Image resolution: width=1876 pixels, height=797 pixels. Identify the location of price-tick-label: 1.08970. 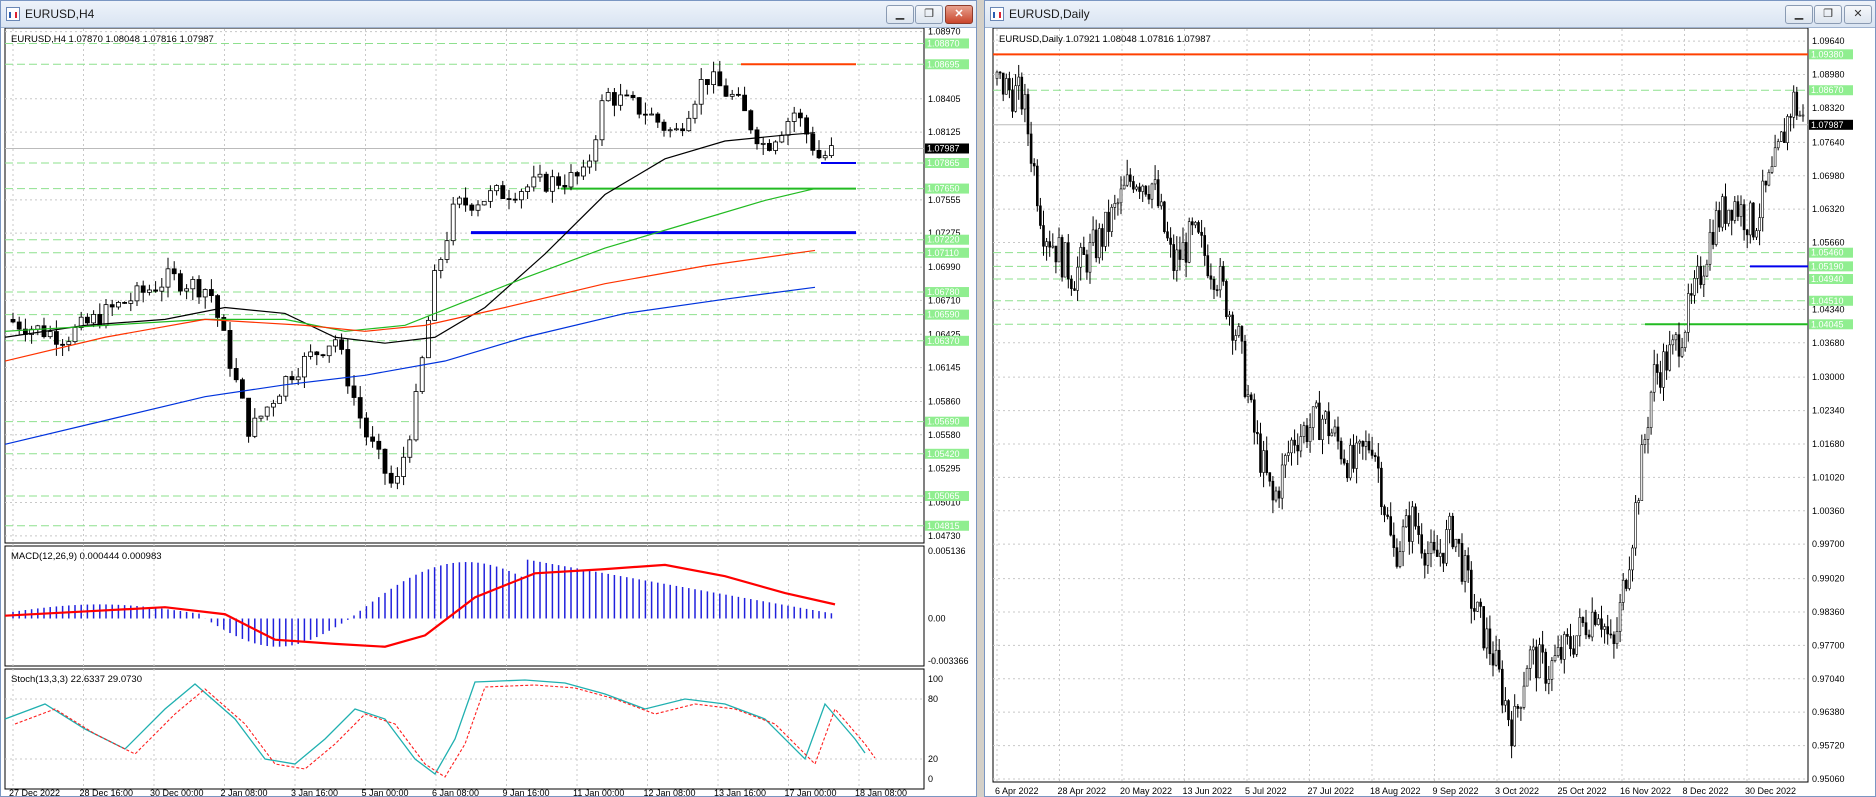
(944, 32).